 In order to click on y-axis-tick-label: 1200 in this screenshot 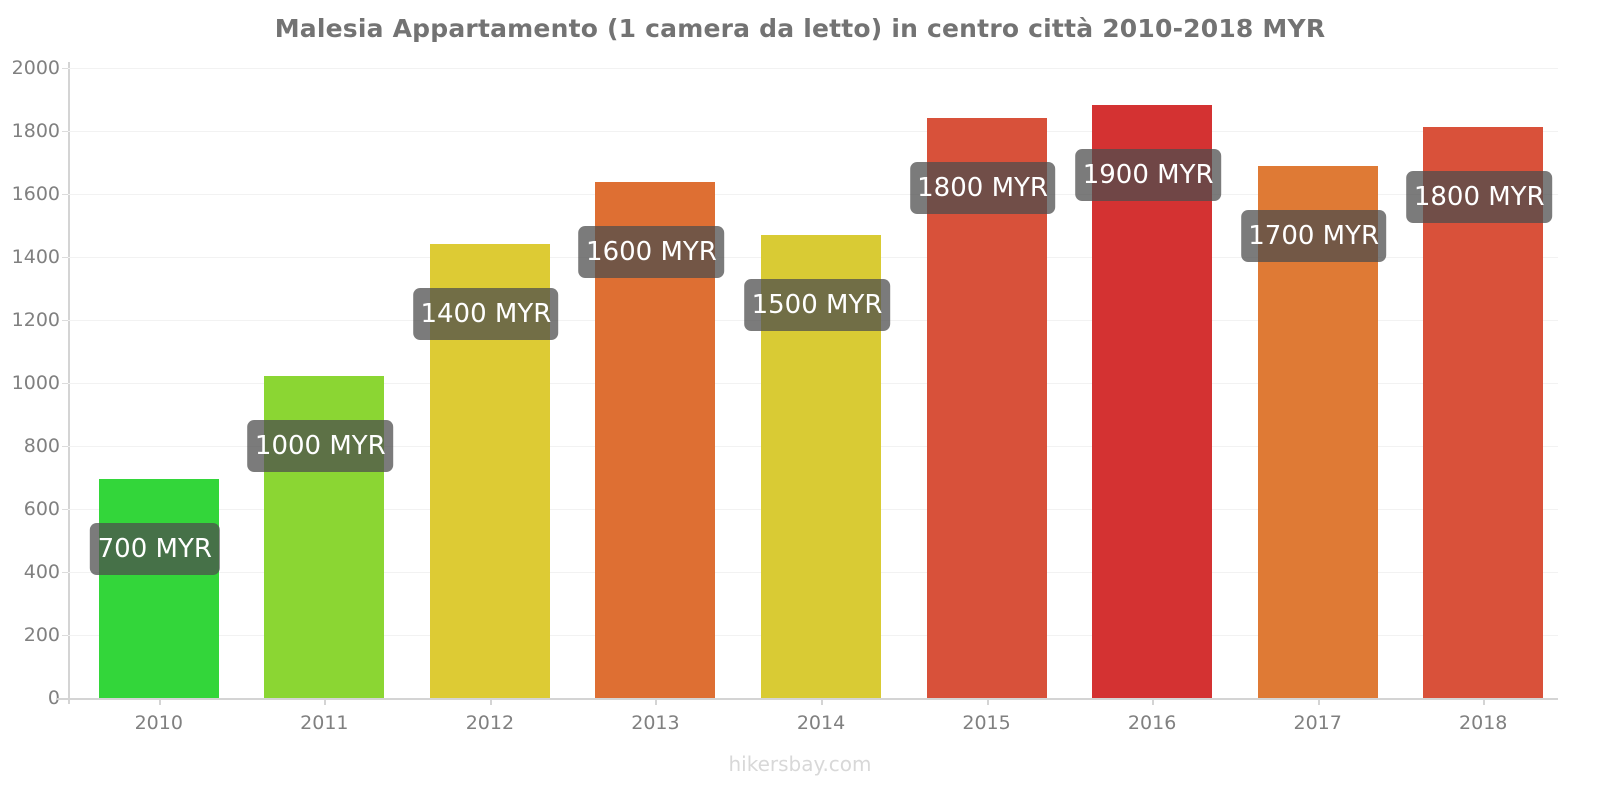, I will do `click(35, 320)`.